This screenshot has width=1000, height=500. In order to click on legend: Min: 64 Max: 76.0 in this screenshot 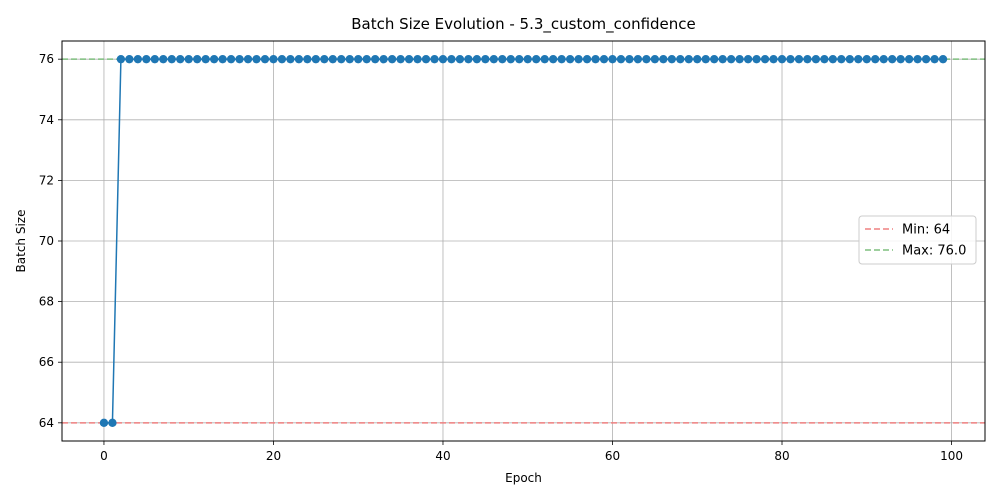, I will do `click(917, 240)`.